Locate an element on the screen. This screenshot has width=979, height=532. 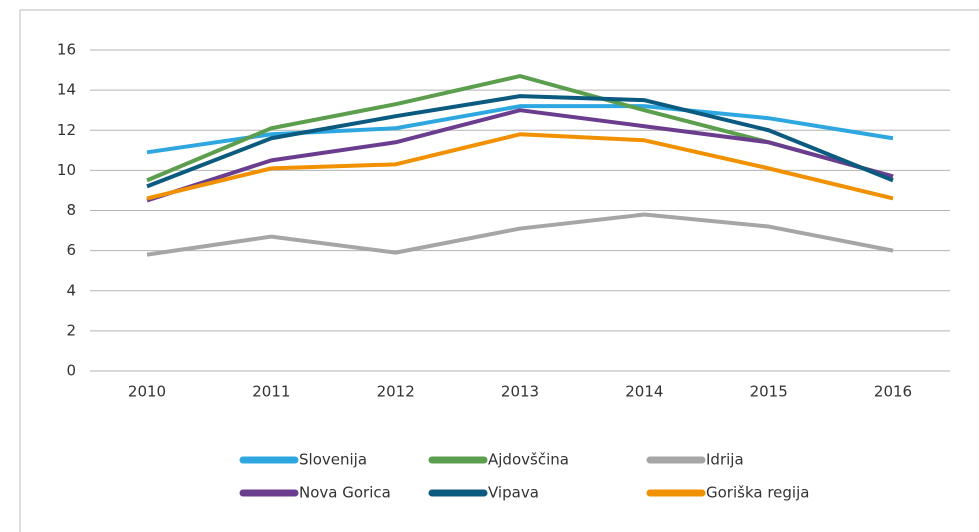
legend-label: Idrija is located at coordinates (725, 460).